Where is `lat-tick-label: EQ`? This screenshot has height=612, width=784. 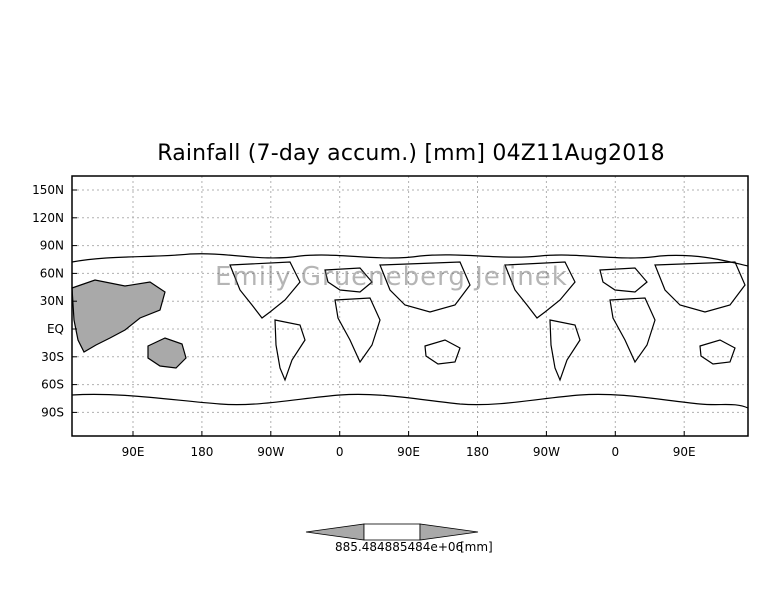
lat-tick-label: EQ is located at coordinates (55, 329).